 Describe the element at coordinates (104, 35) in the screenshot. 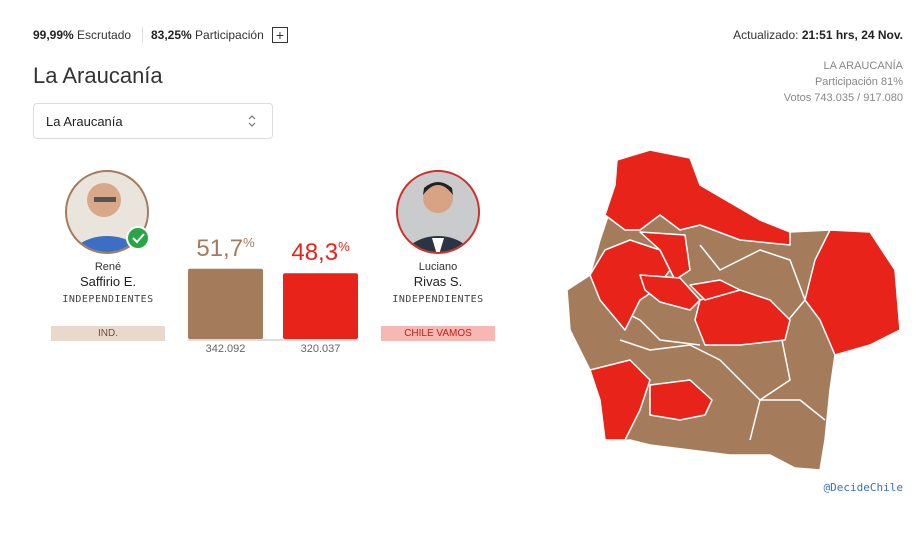

I see `counted-label: Escrutado` at that location.